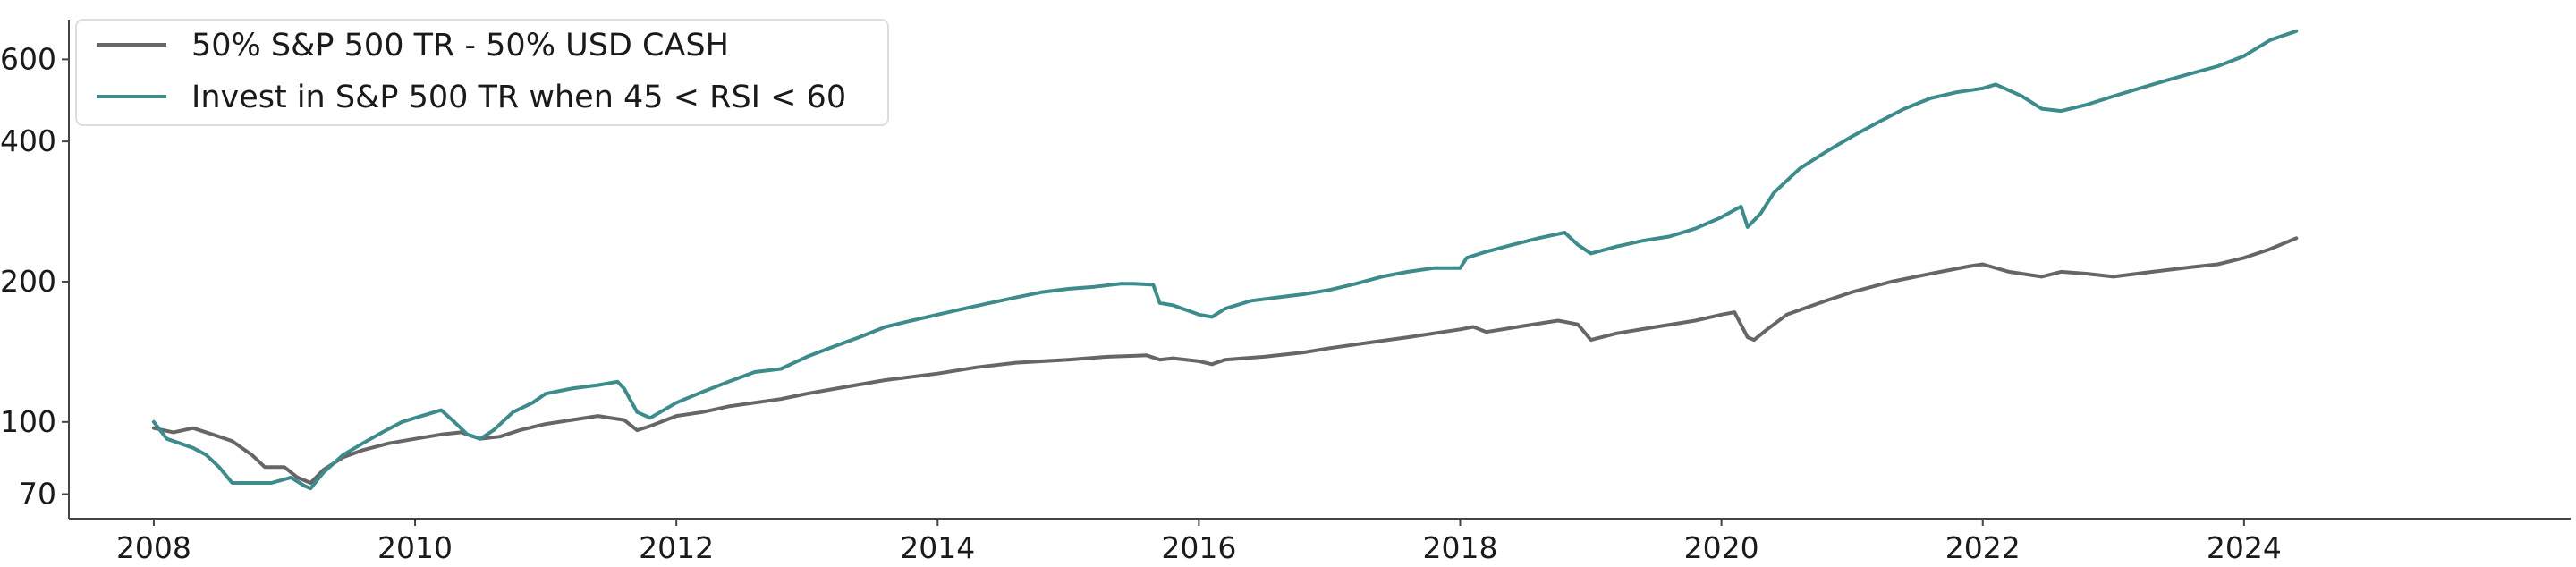 Image resolution: width=2576 pixels, height=567 pixels. I want to click on x-tick-label: 2022, so click(1983, 547).